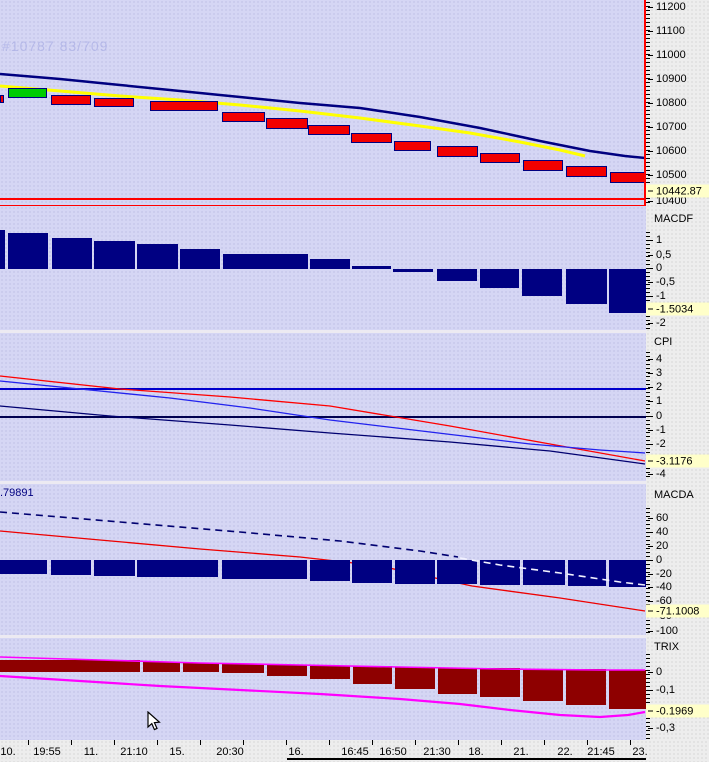 Image resolution: width=709 pixels, height=762 pixels. What do you see at coordinates (655, 560) in the screenshot?
I see `macda-axis-label: 0` at bounding box center [655, 560].